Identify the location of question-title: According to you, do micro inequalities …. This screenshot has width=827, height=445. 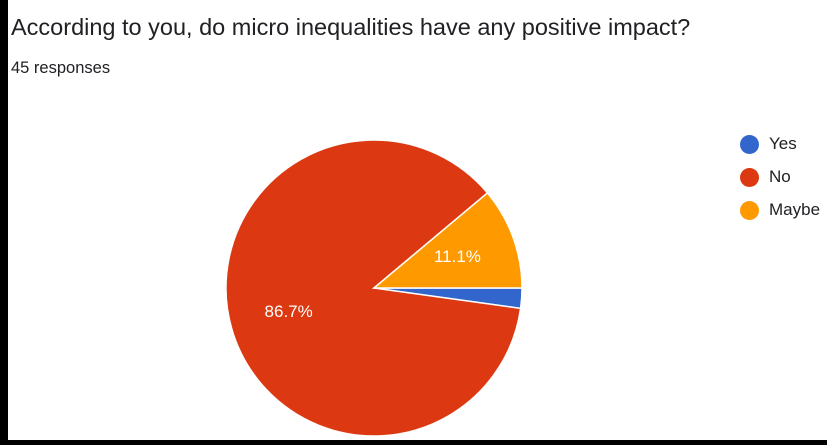
(351, 27).